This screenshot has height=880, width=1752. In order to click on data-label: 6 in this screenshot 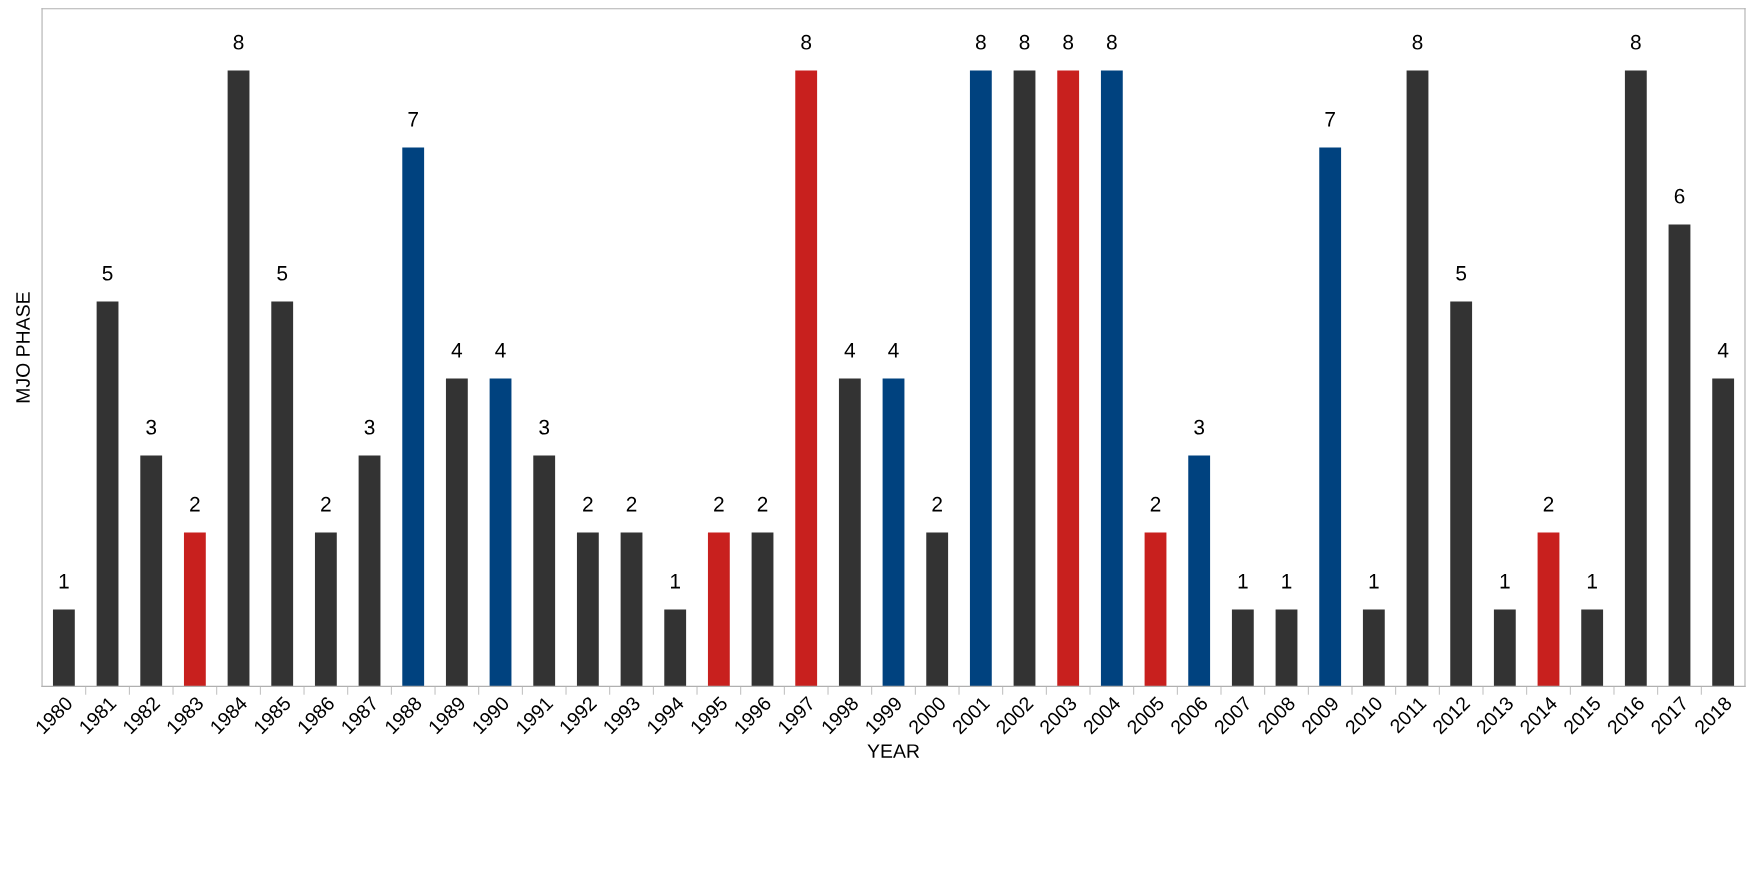, I will do `click(1679, 196)`.